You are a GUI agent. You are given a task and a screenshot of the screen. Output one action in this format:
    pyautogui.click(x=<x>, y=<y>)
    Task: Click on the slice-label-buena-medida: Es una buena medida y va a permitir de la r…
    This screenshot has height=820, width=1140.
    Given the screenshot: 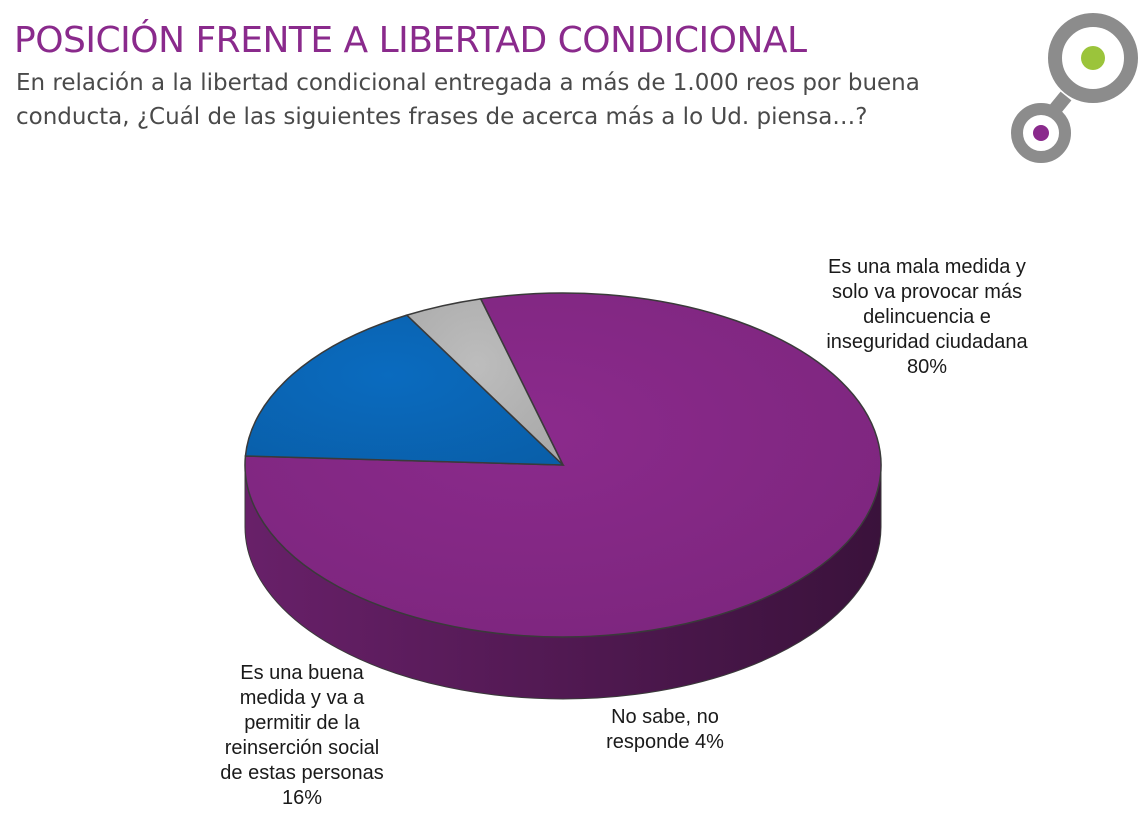 What is the action you would take?
    pyautogui.click(x=302, y=735)
    